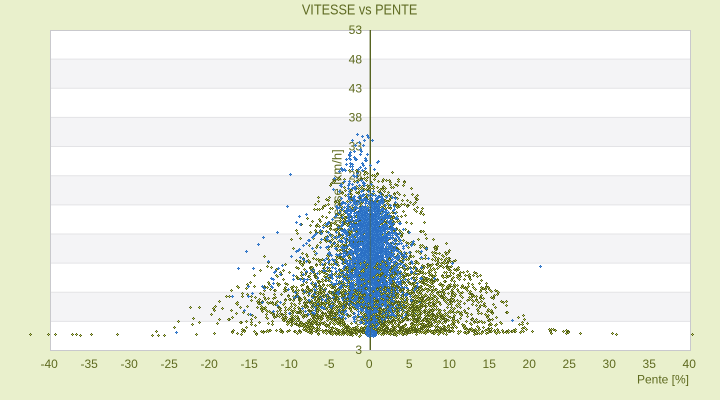  Describe the element at coordinates (570, 364) in the screenshot. I see `svg-text: 25` at that location.